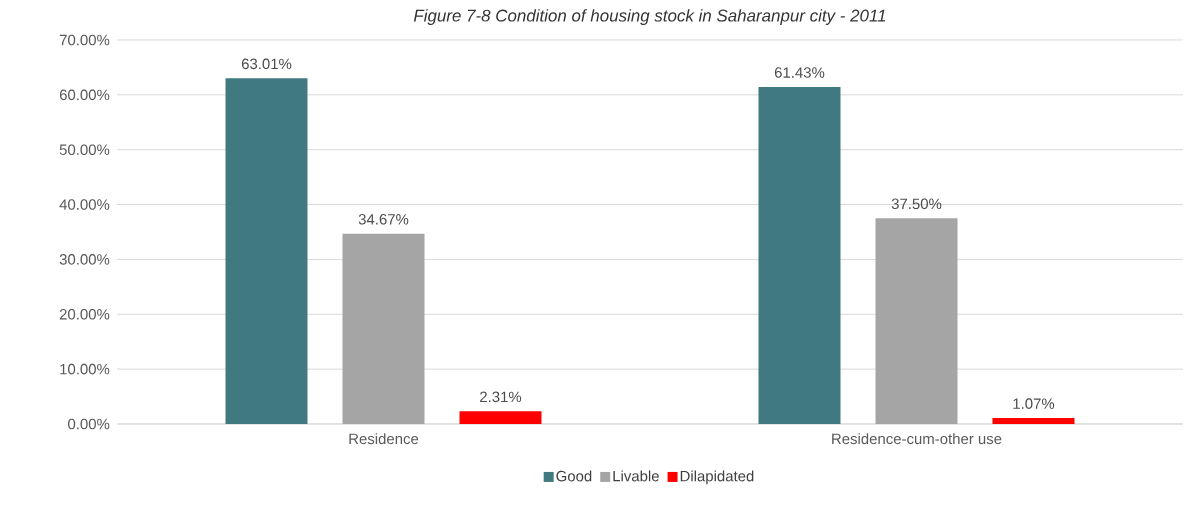 This screenshot has height=512, width=1203. I want to click on y-tick-label: 20.00%, so click(84, 314).